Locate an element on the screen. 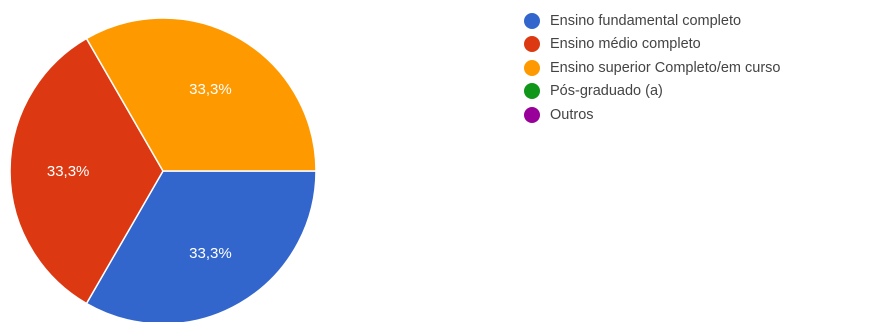 The image size is (885, 322). legend-label: Ensino médio completo is located at coordinates (625, 44).